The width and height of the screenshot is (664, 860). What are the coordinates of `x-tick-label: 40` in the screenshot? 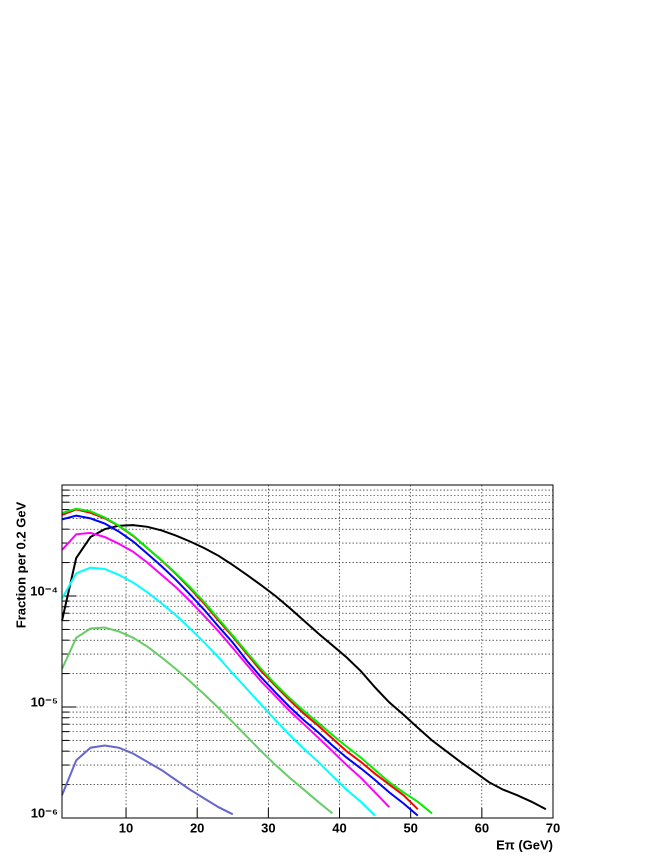 It's located at (339, 827).